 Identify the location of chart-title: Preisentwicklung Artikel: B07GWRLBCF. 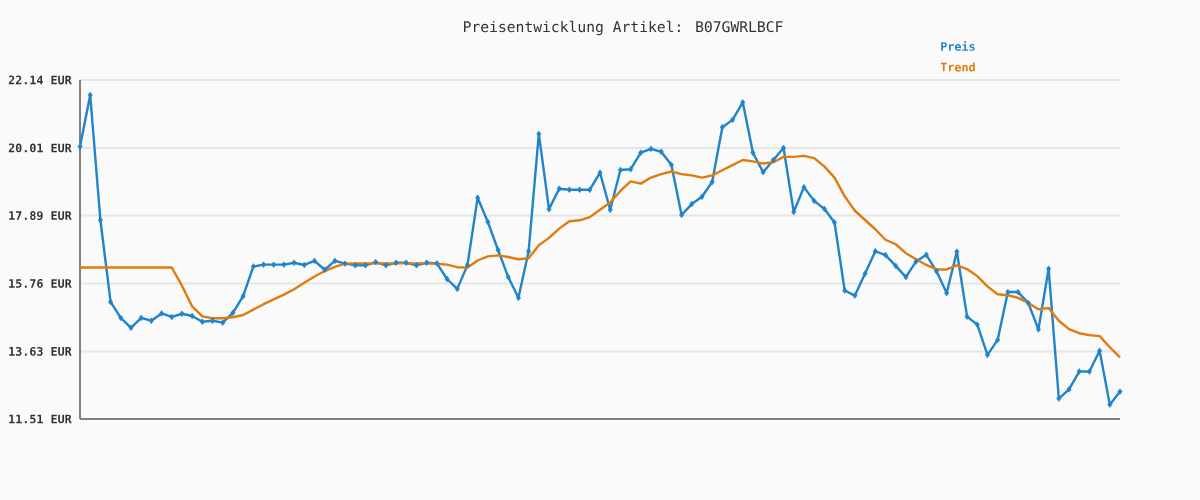
(623, 28).